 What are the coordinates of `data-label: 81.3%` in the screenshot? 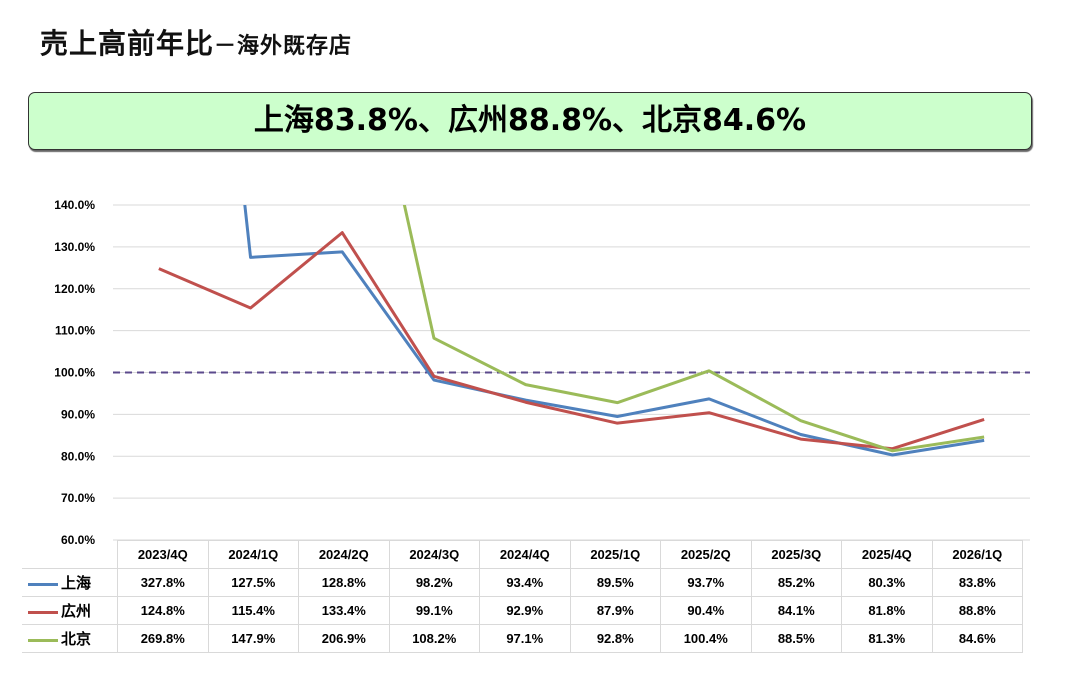 It's located at (887, 638).